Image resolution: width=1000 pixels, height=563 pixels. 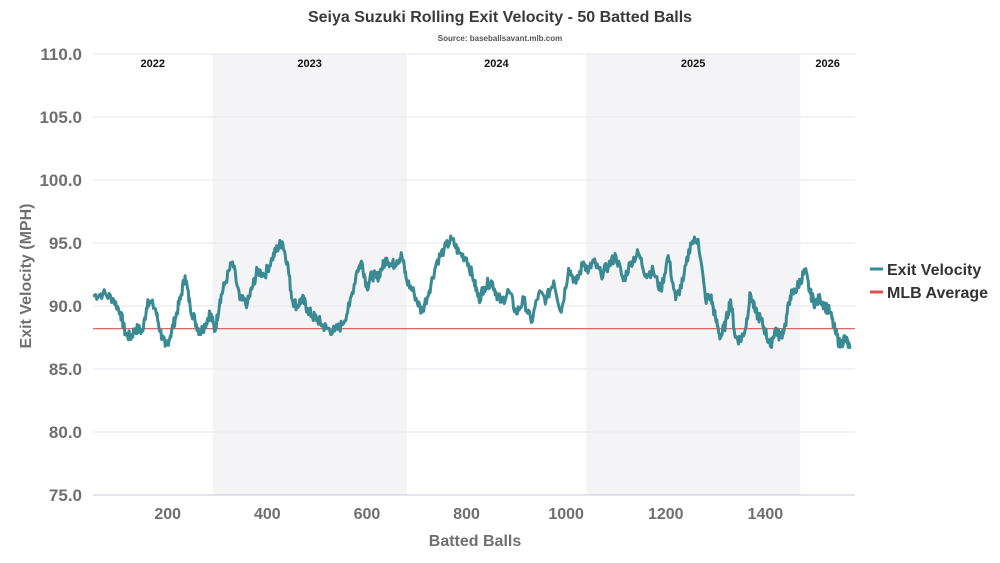 What do you see at coordinates (766, 514) in the screenshot?
I see `x-tick-label: 1400` at bounding box center [766, 514].